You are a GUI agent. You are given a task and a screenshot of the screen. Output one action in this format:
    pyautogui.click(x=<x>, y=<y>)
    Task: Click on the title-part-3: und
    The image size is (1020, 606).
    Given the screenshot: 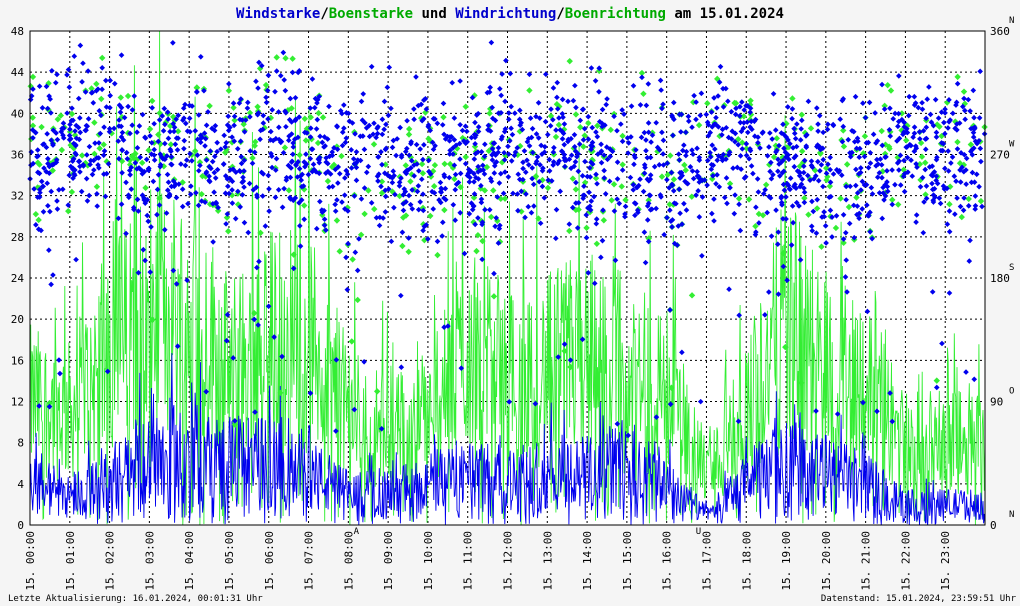 What is the action you would take?
    pyautogui.click(x=434, y=14)
    